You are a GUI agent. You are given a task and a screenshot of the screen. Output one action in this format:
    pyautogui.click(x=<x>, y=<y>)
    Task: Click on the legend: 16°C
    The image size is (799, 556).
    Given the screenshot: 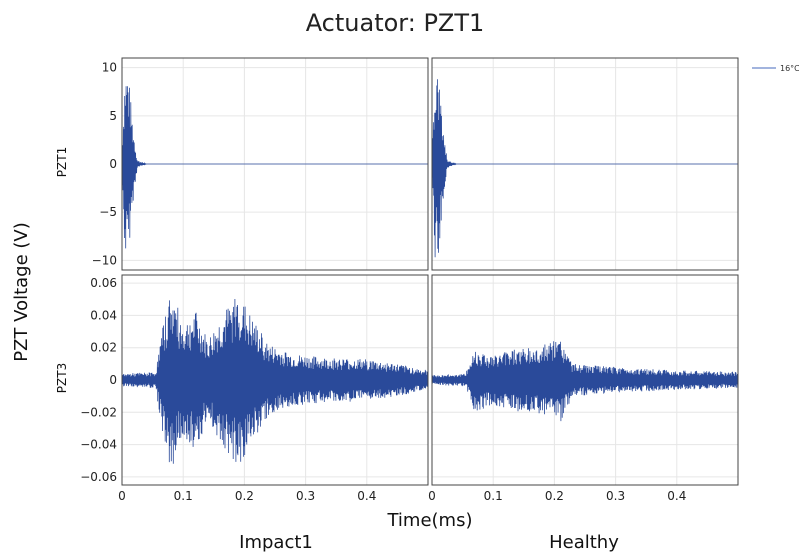 What is the action you would take?
    pyautogui.click(x=775, y=68)
    